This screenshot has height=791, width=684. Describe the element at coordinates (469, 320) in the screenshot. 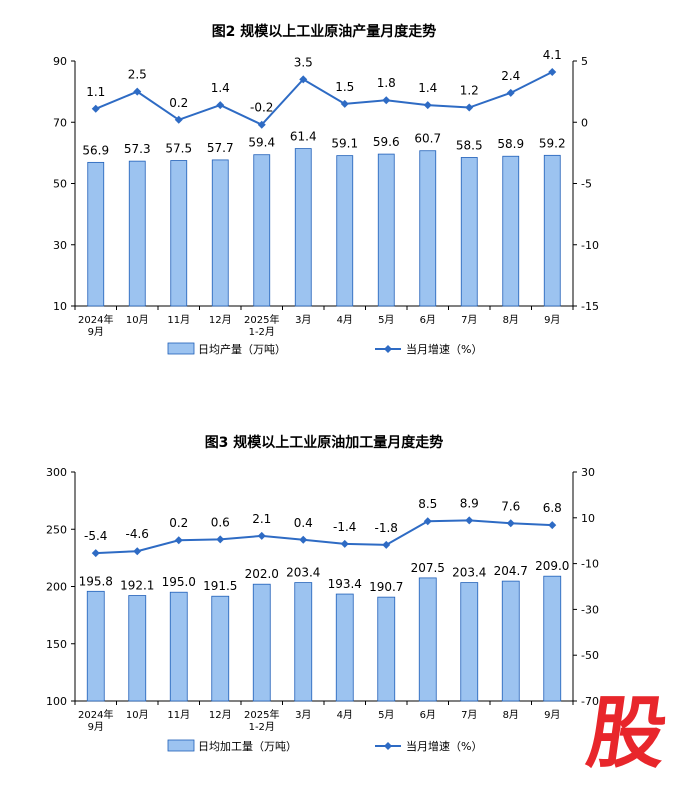

I see `x-tick-label: 7月` at that location.